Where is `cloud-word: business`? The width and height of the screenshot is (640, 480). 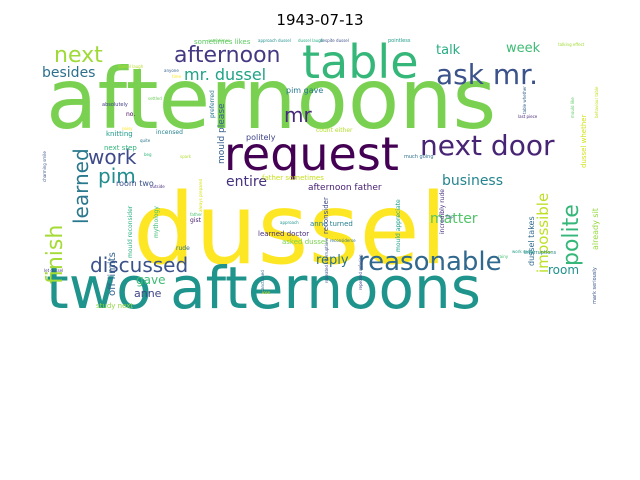
cloud-word: business is located at coordinates (472, 181).